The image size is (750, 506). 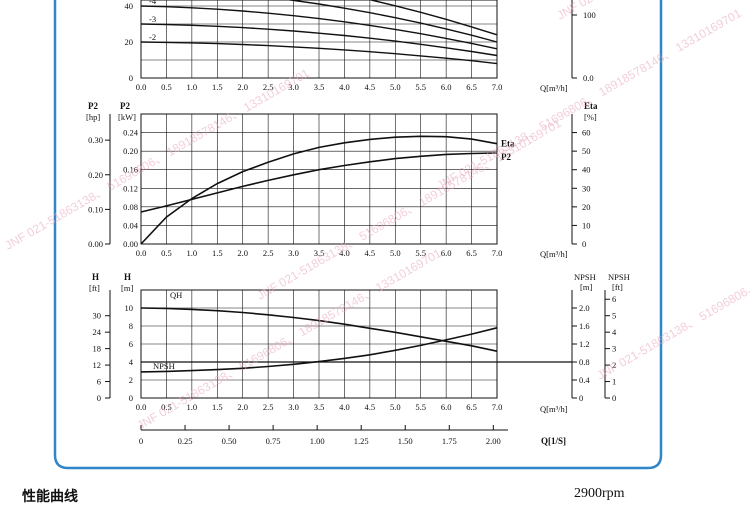 I want to click on eta-tick-label: 60, so click(x=586, y=133).